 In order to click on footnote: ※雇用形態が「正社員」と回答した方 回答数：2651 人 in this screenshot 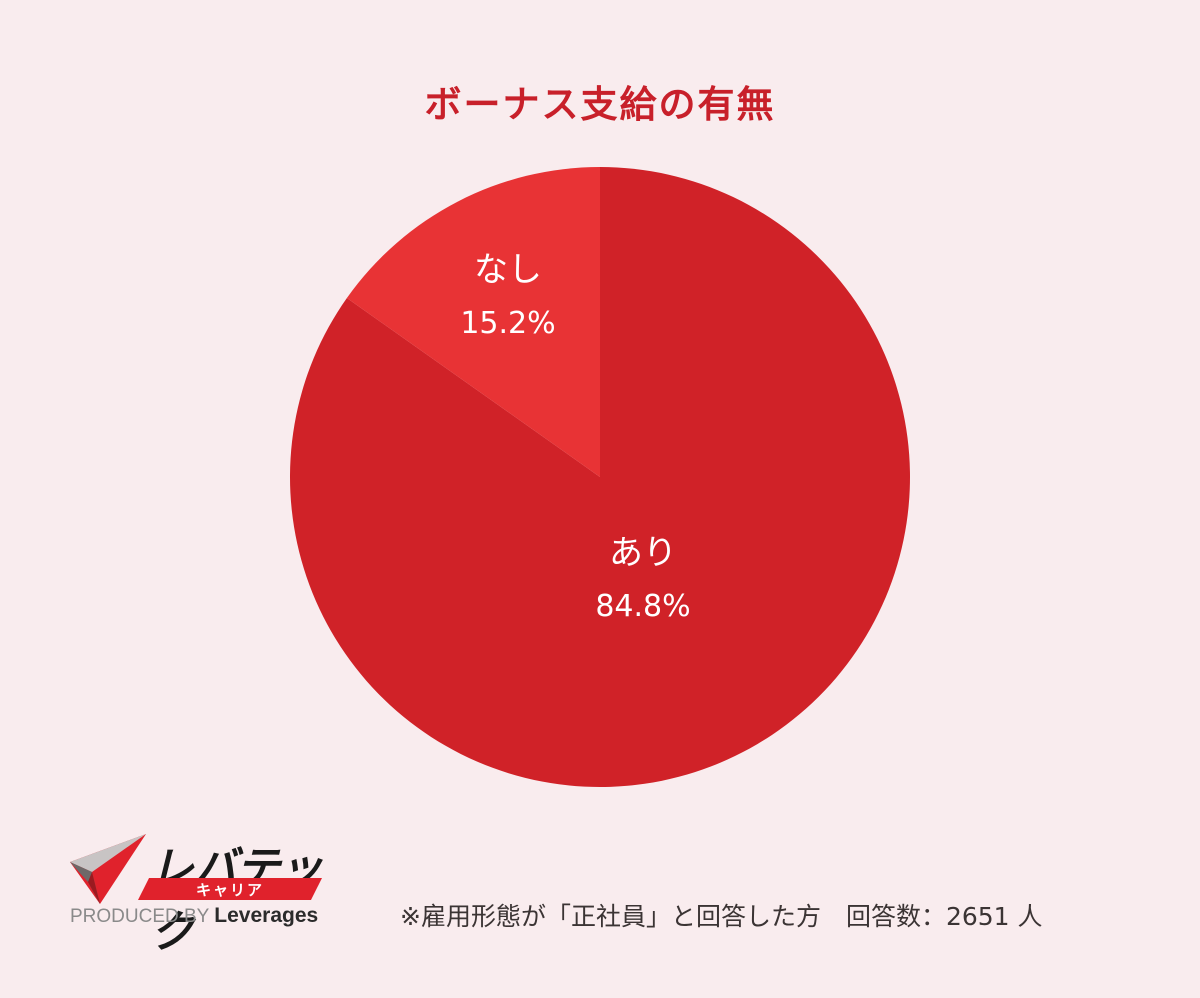, I will do `click(721, 916)`.